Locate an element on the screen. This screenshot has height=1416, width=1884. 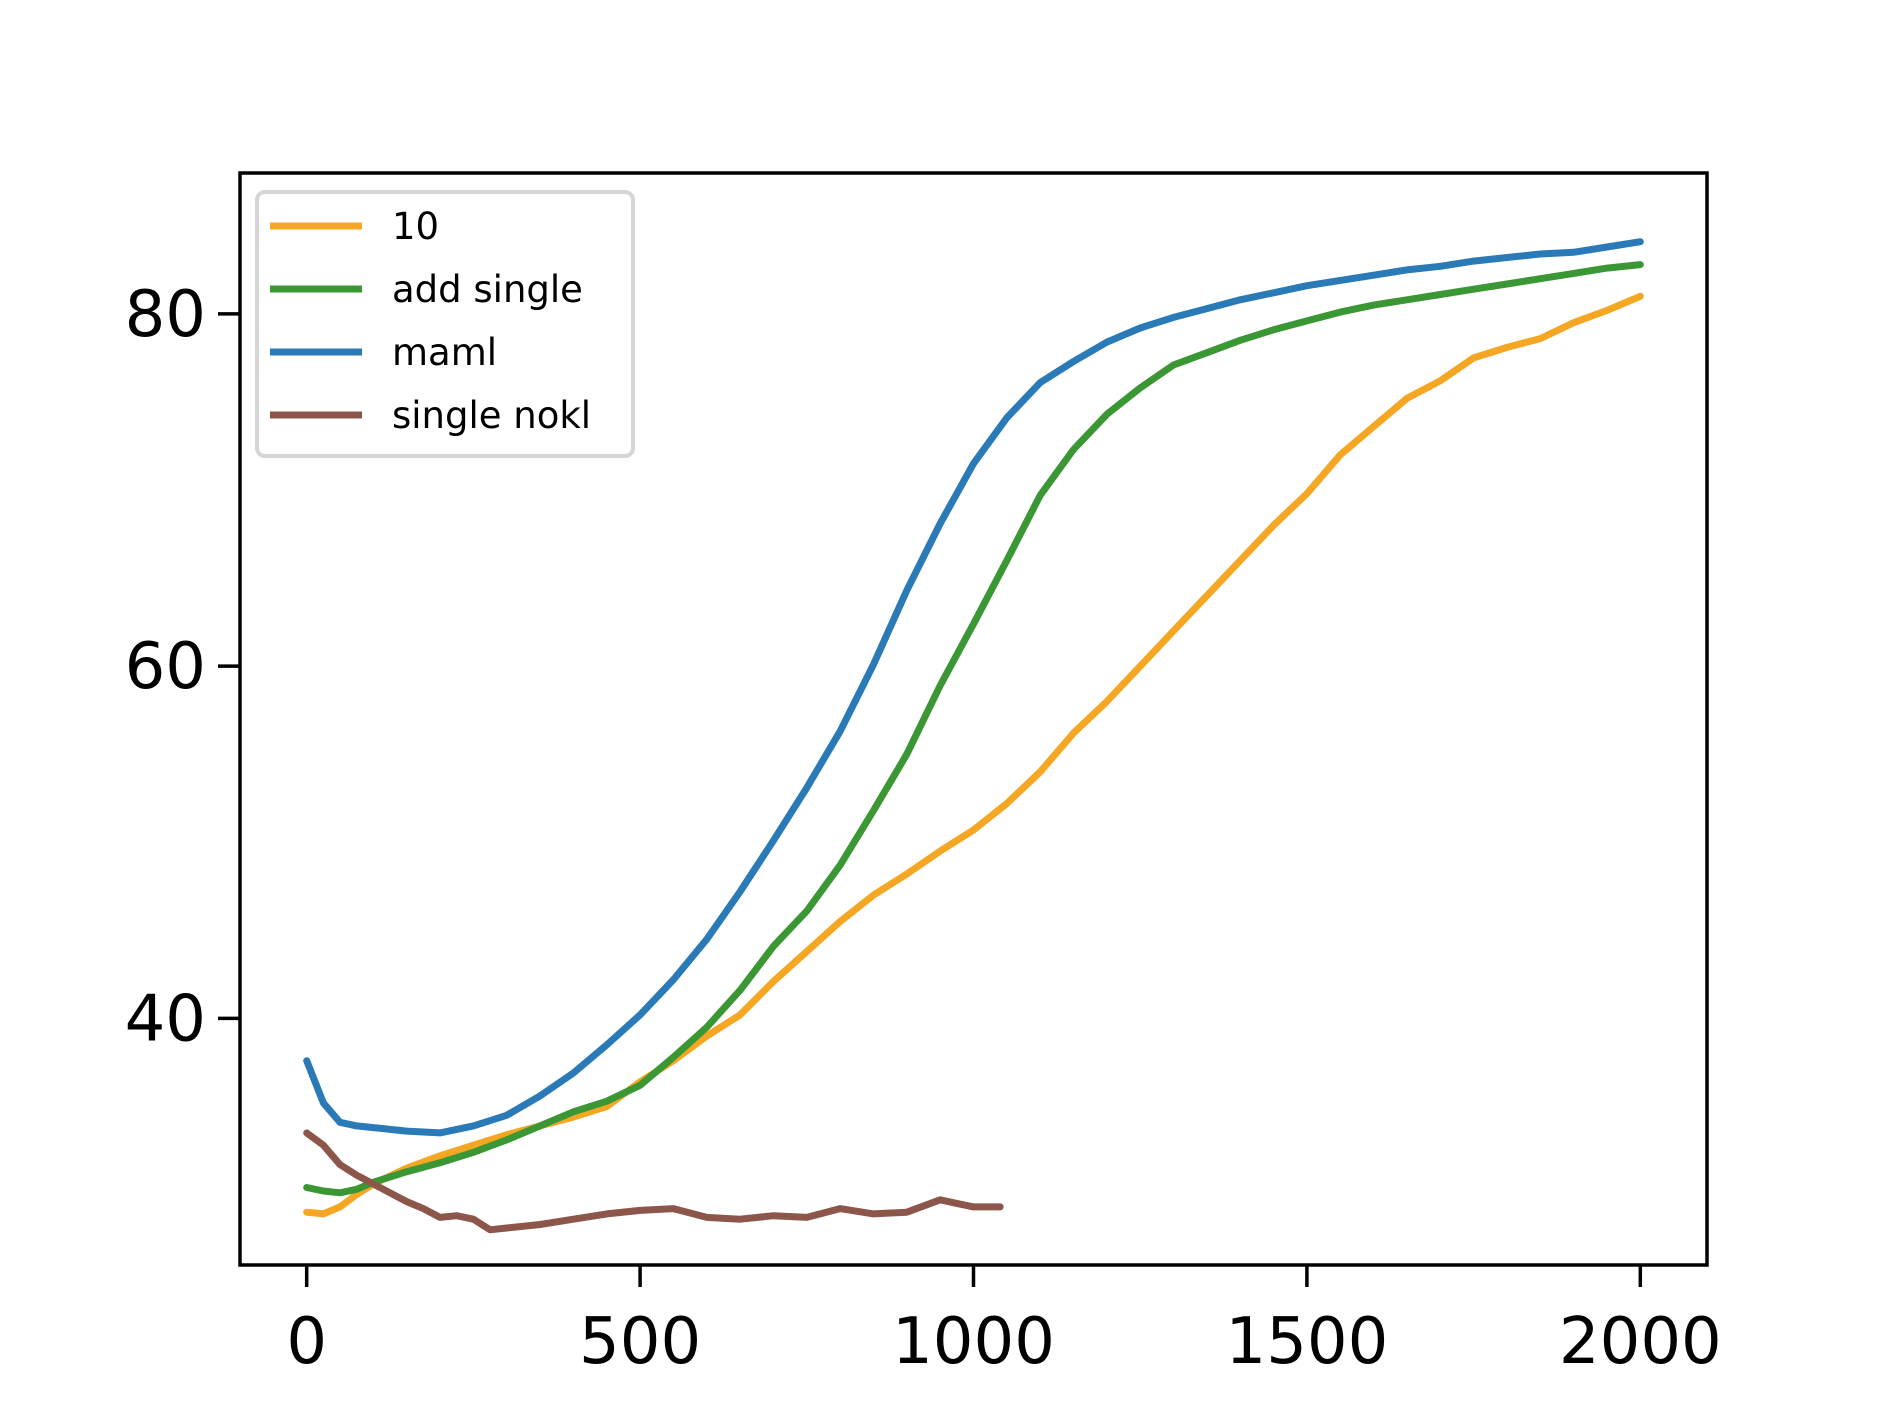
y-tick-label-1: 60 is located at coordinates (165, 667).